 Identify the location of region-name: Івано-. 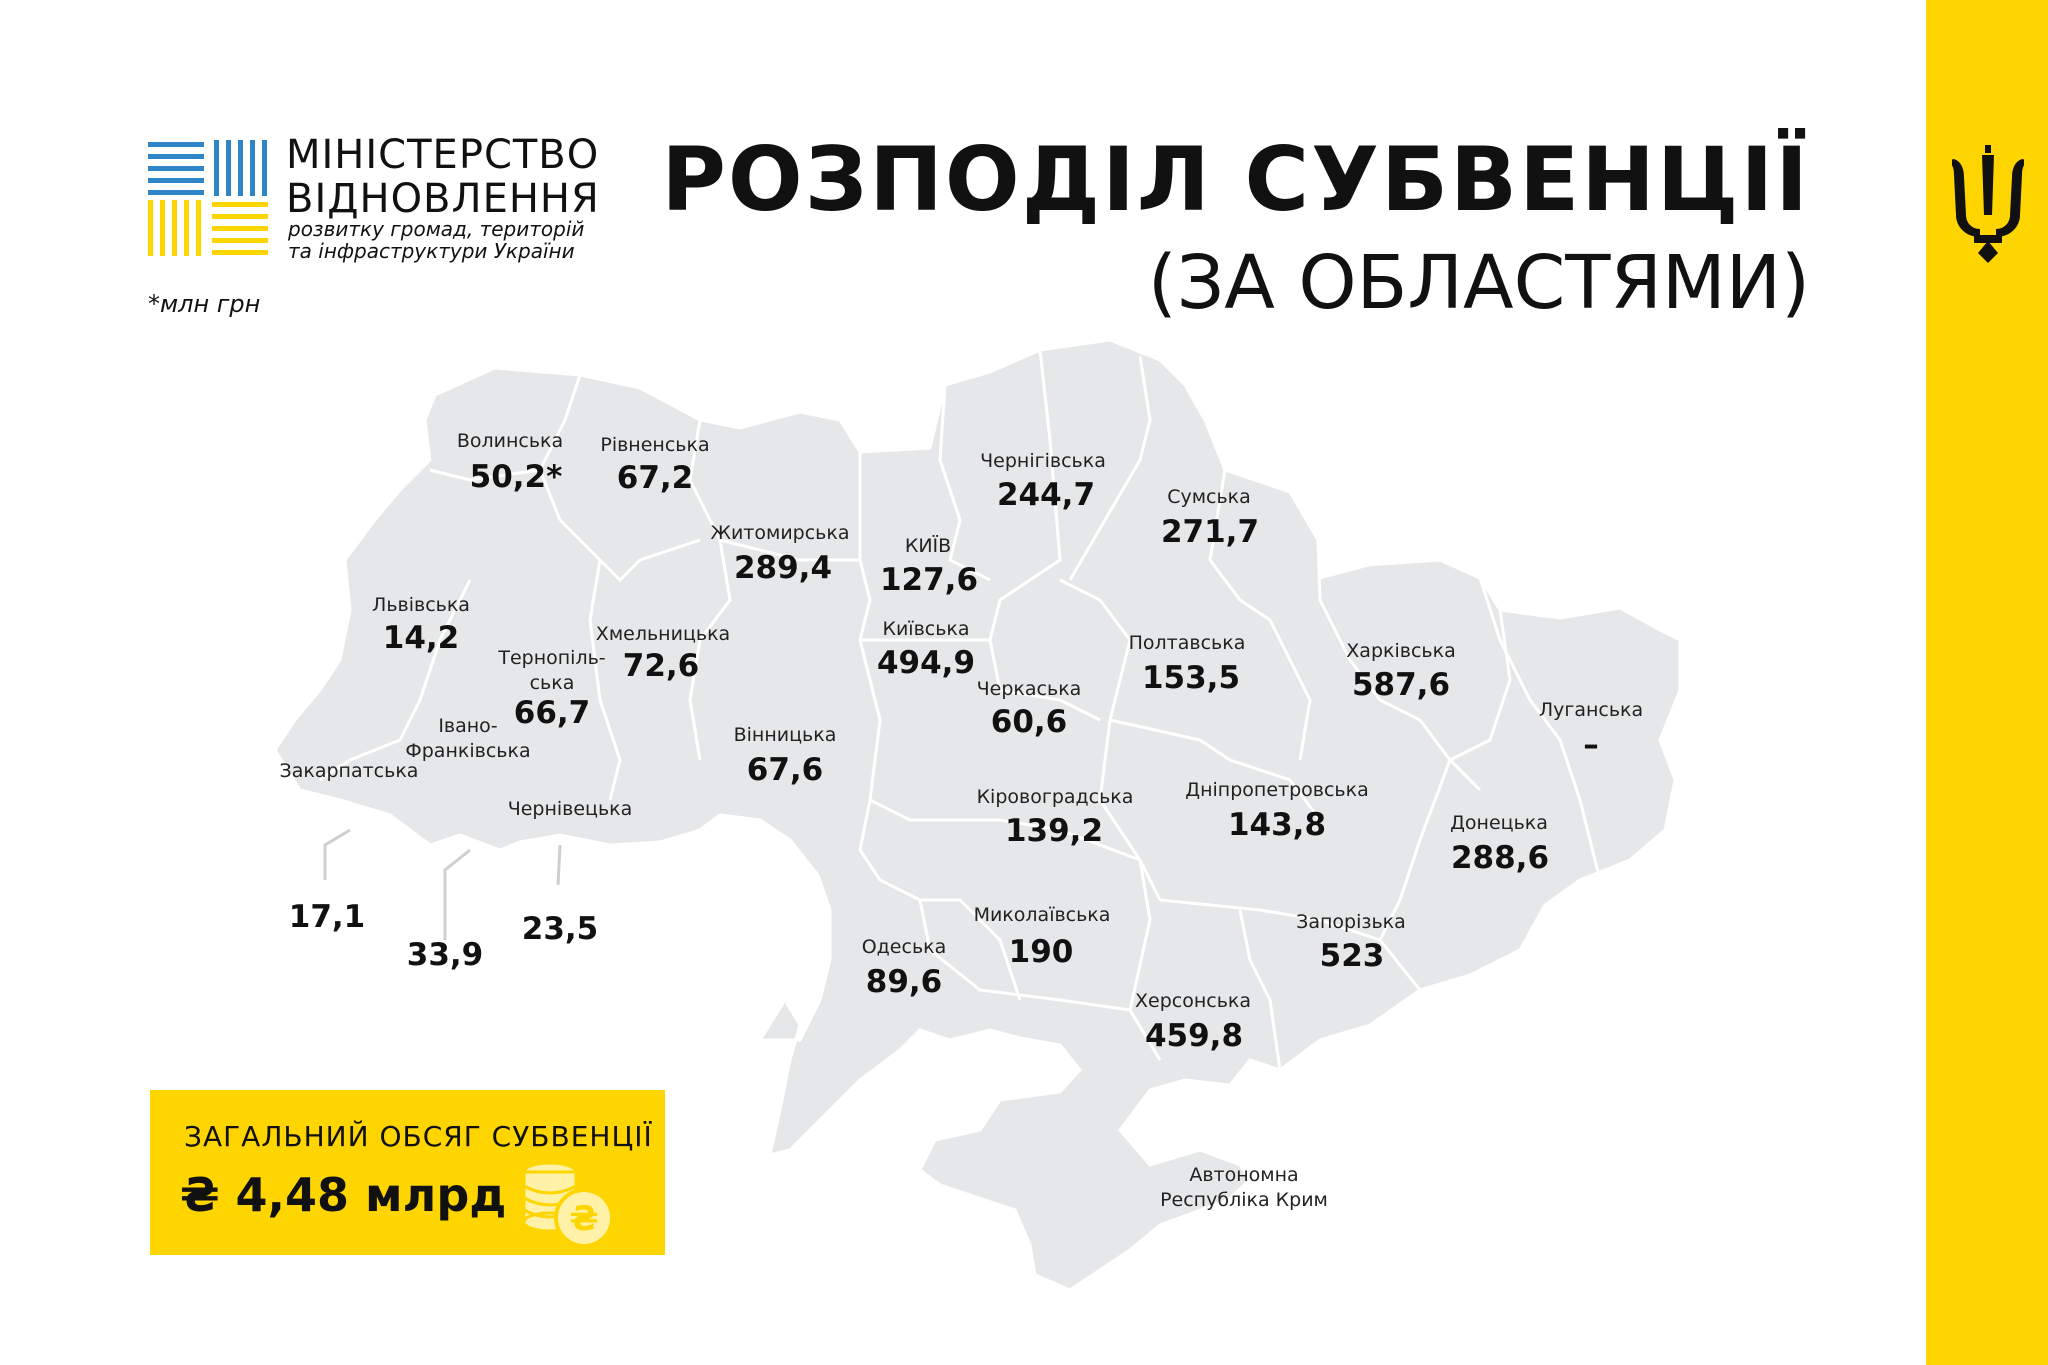
(467, 726).